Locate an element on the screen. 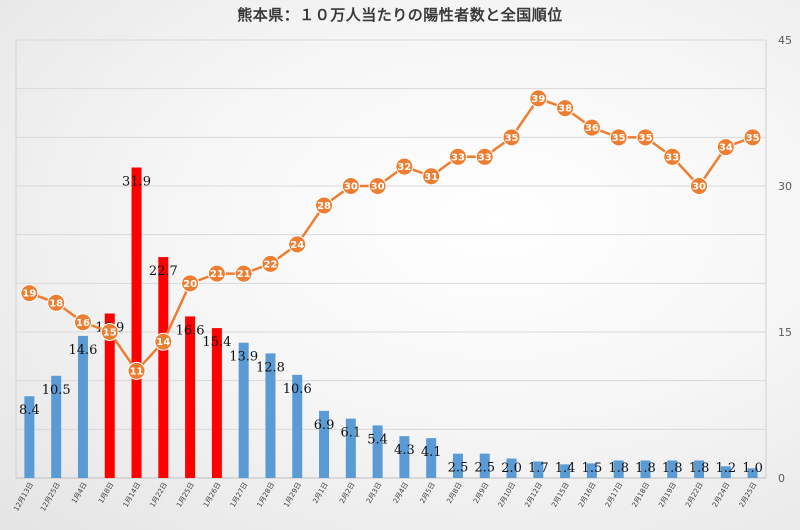 The width and height of the screenshot is (800, 530). y-right-tick-label: 45 is located at coordinates (785, 40).